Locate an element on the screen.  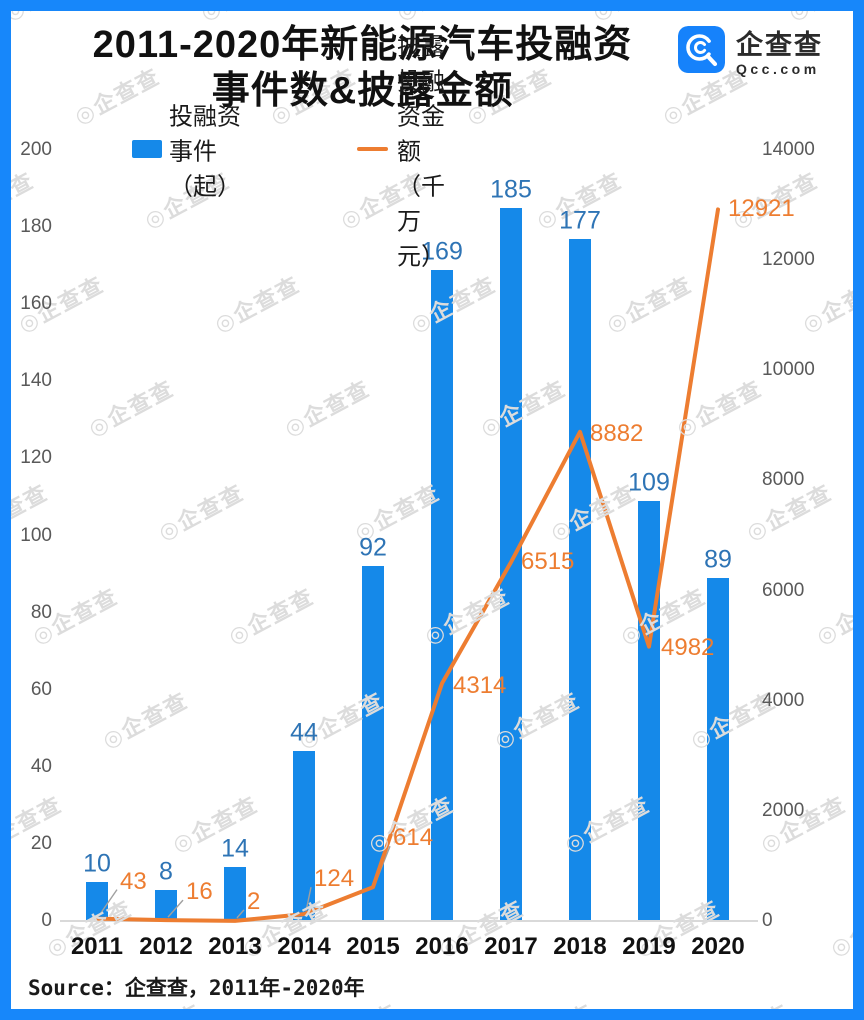
legend-line-swatch-icon is located at coordinates (372, 149).